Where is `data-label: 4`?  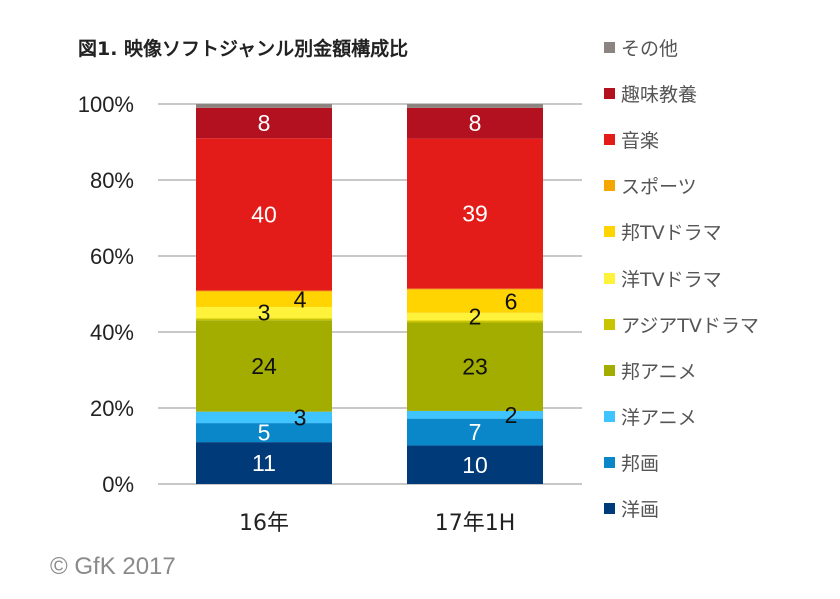
data-label: 4 is located at coordinates (300, 299).